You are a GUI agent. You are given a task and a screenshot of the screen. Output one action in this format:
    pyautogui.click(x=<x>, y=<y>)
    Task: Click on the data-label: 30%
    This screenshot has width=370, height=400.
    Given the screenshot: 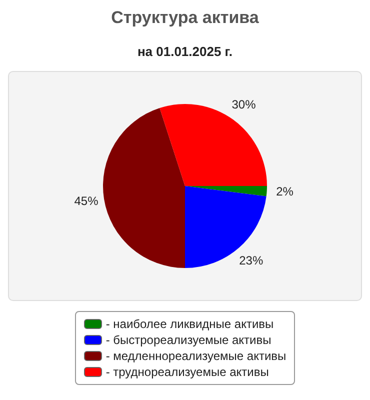 What is the action you would take?
    pyautogui.click(x=244, y=104)
    